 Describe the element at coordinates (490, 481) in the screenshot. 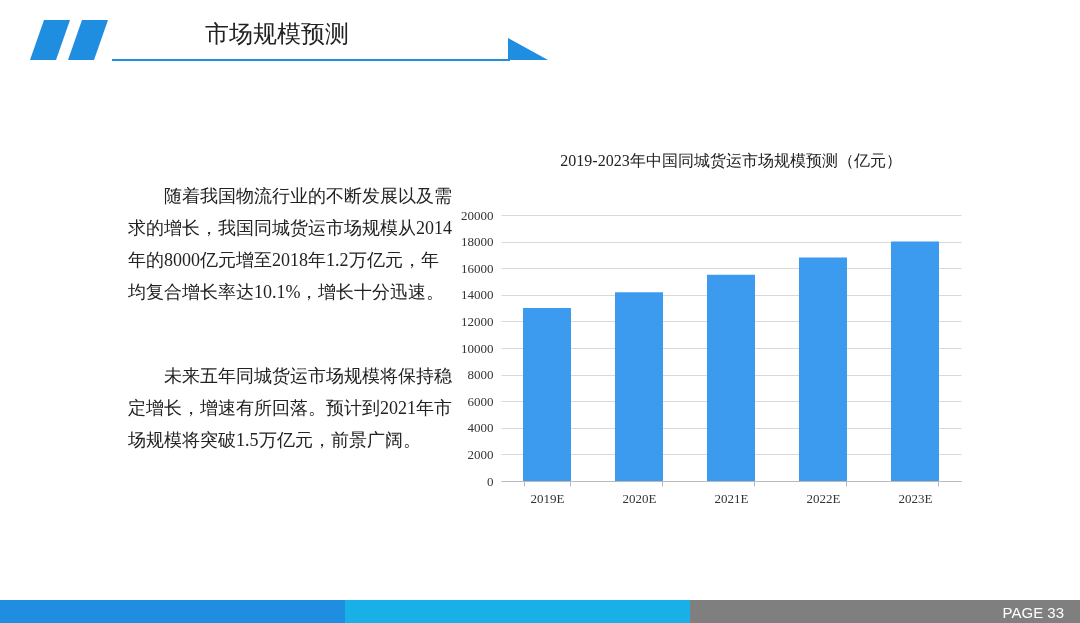

I see `y-tick-label: 0` at that location.